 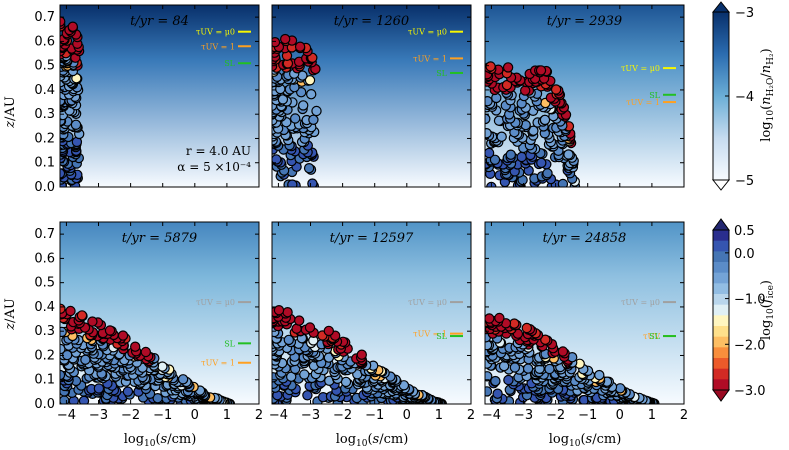 I want to click on ref--uv-1-label: τUV, so click(x=651, y=336).